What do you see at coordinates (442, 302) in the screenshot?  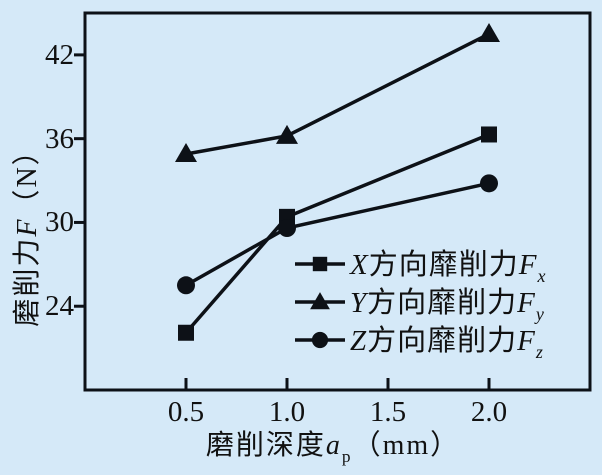 I see `legend-fy-text: 方向靡削力` at bounding box center [442, 302].